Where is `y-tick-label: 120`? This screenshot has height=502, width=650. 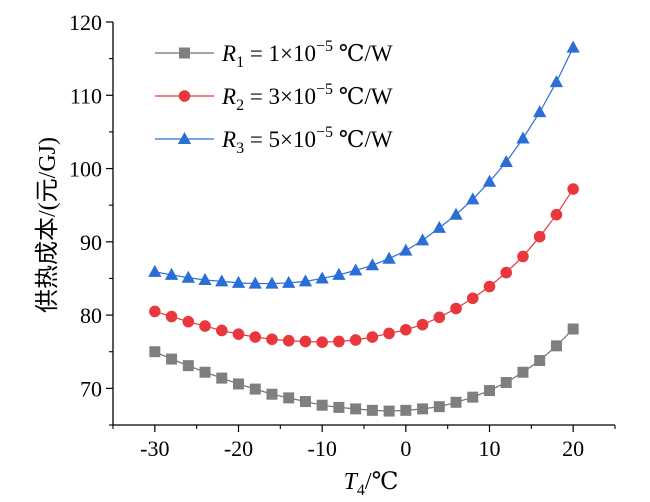 y-tick-label: 120 is located at coordinates (85, 22).